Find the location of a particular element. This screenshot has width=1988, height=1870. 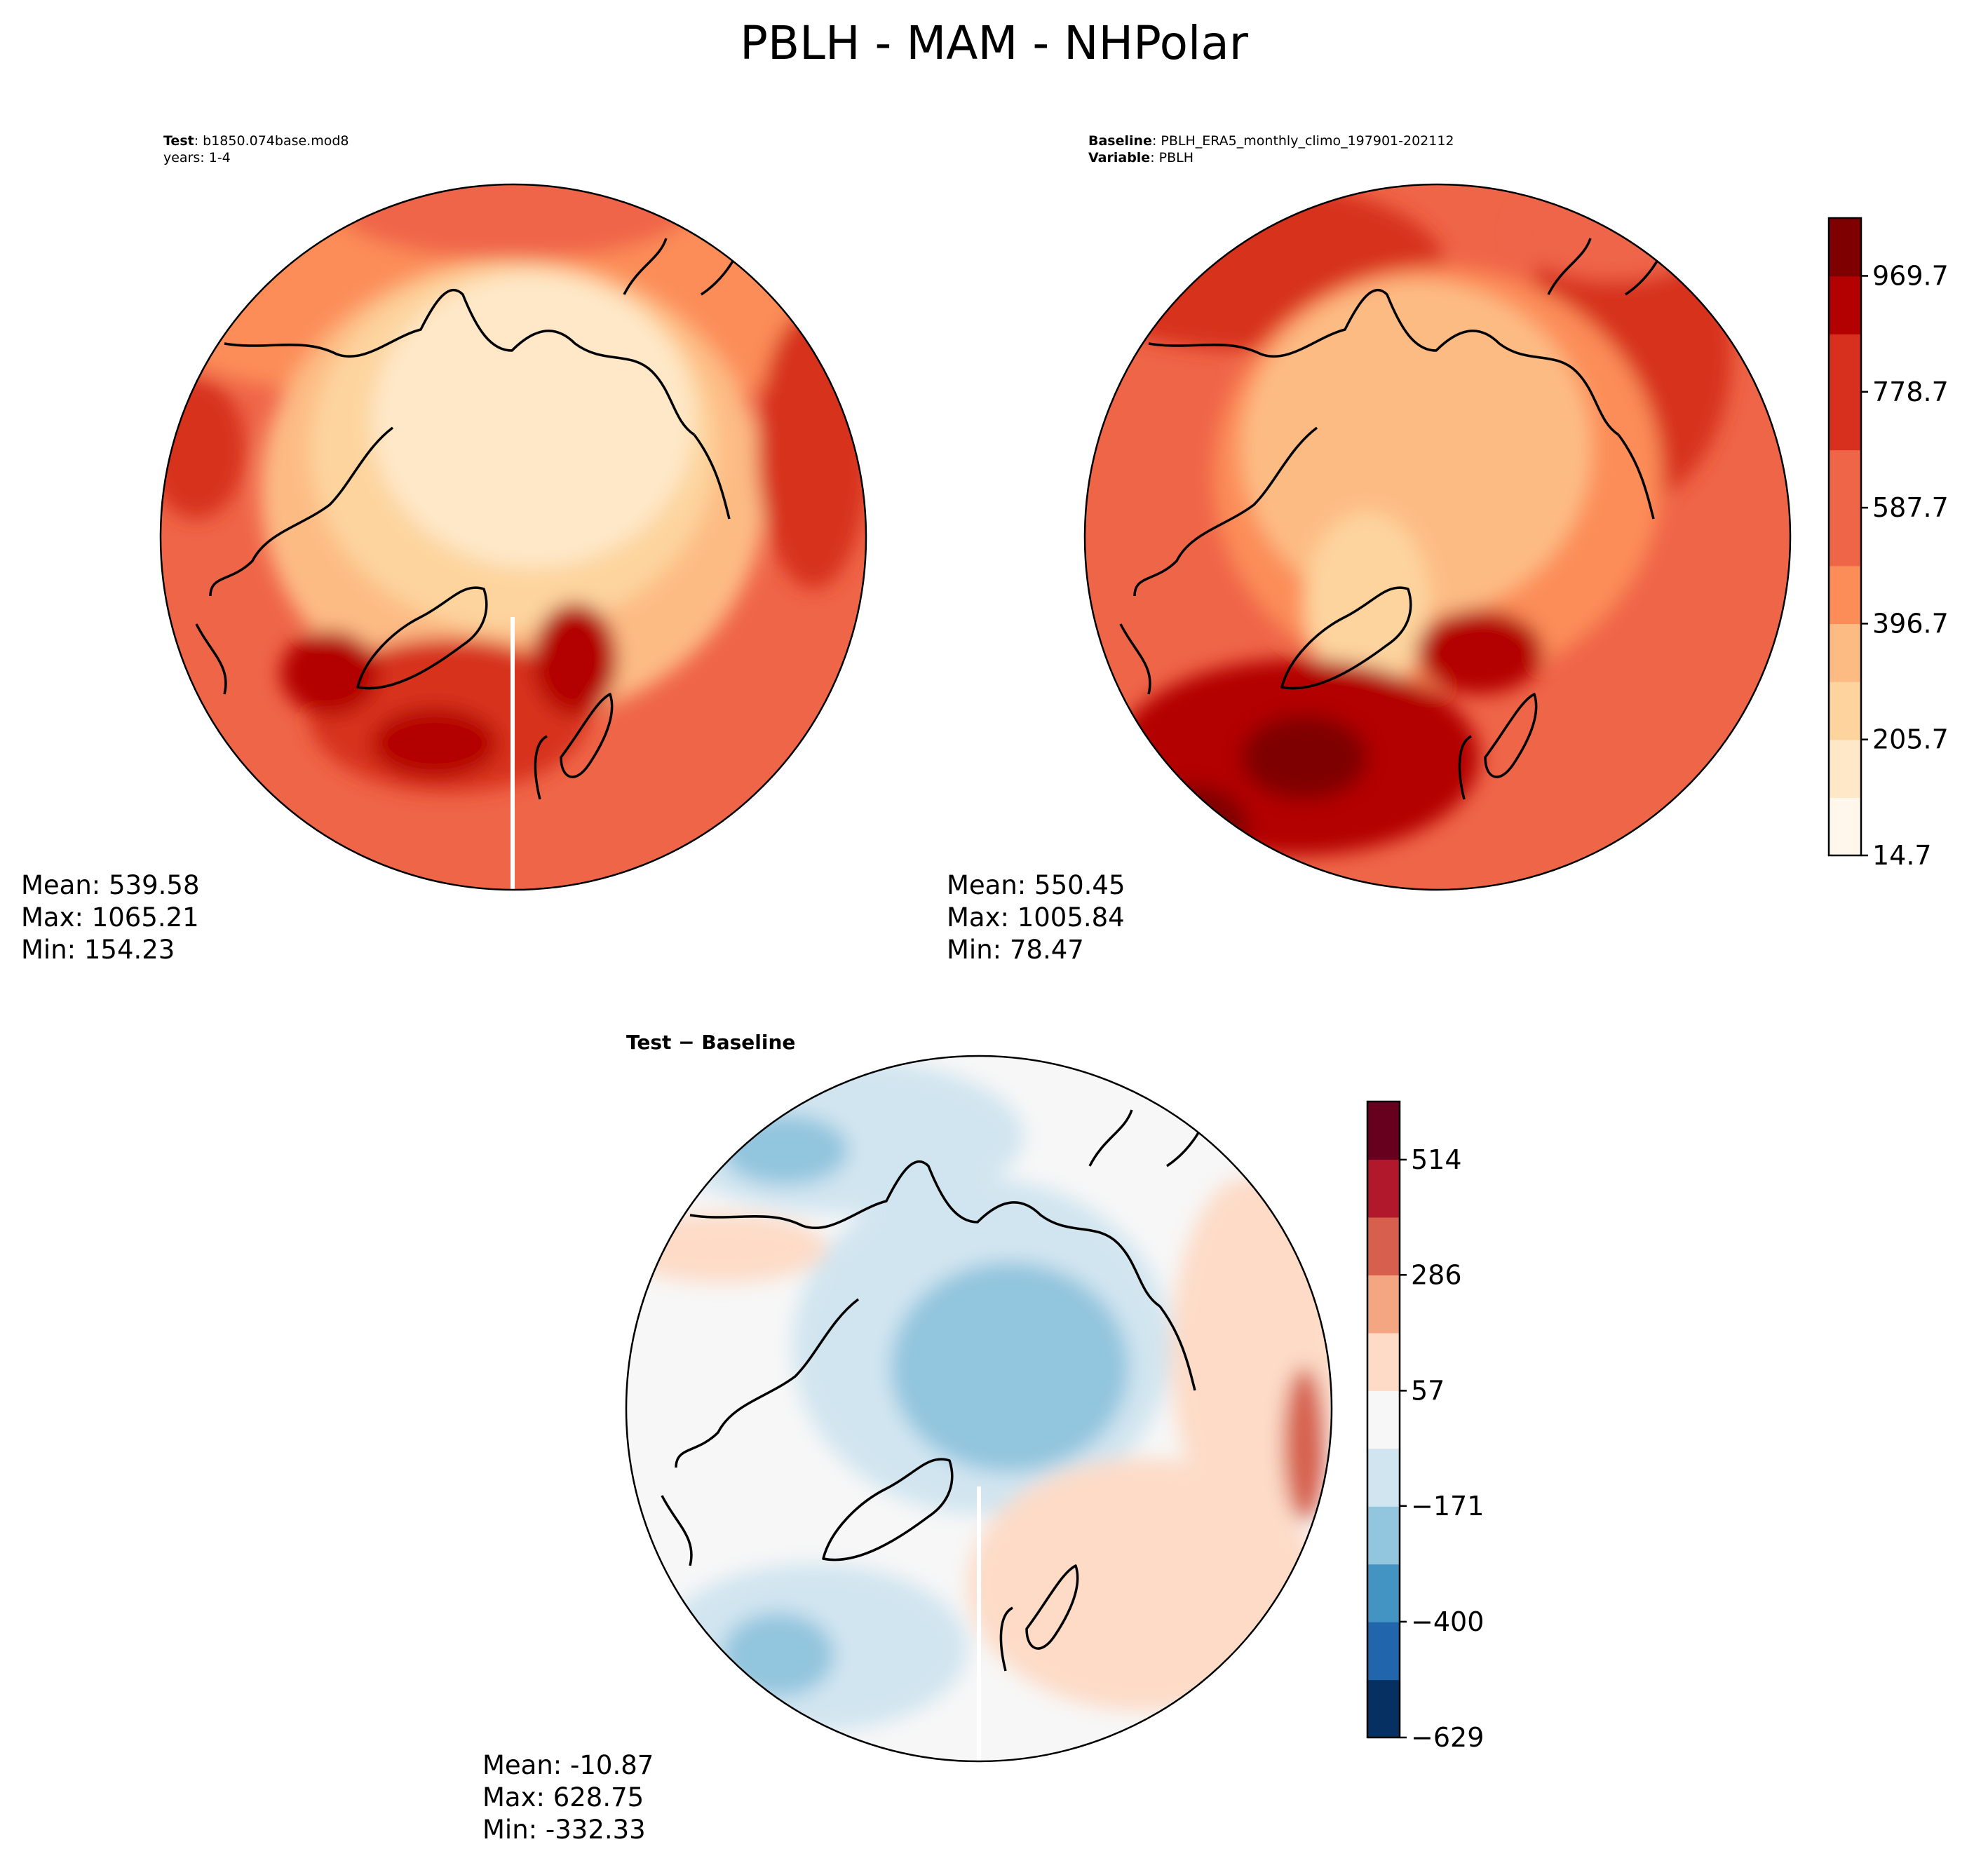

test-years: years: 1-4 is located at coordinates (197, 157).